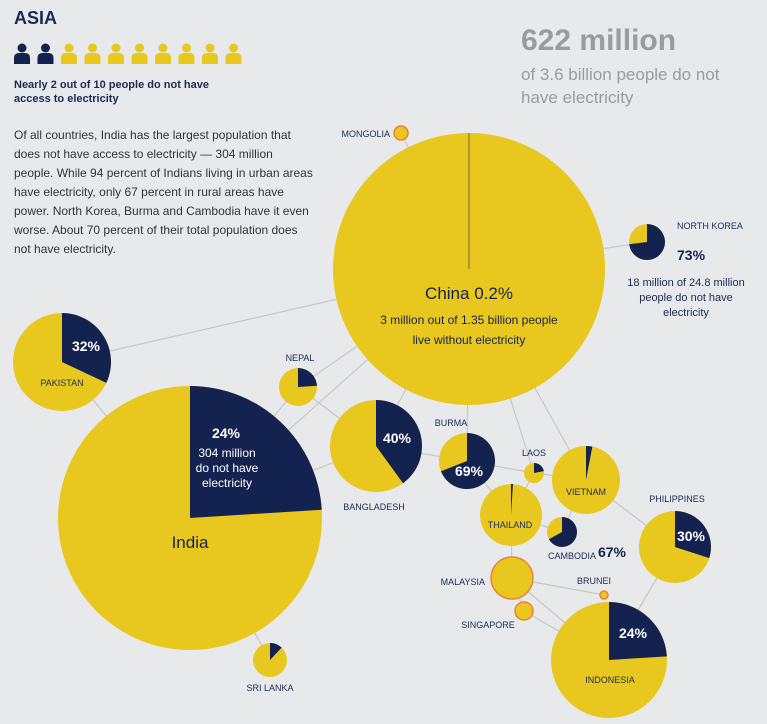 Image resolution: width=767 pixels, height=724 pixels. I want to click on country-bangladesh: BANGLADESH 40%, so click(376, 456).